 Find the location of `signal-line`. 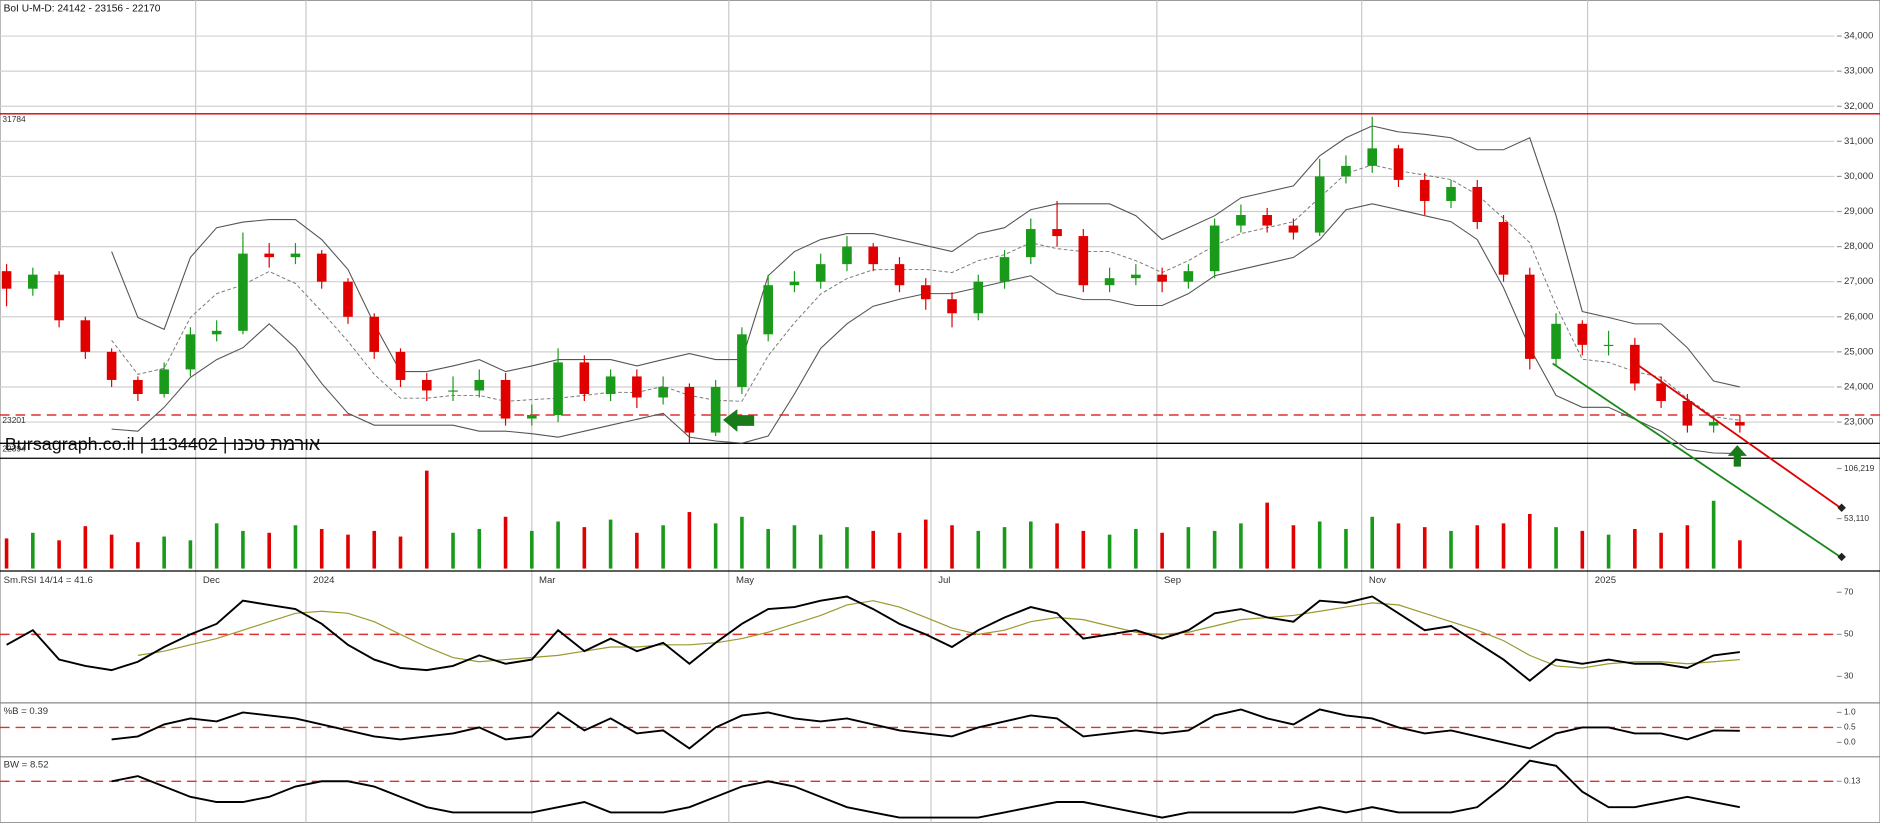

signal-line is located at coordinates (938, 634).